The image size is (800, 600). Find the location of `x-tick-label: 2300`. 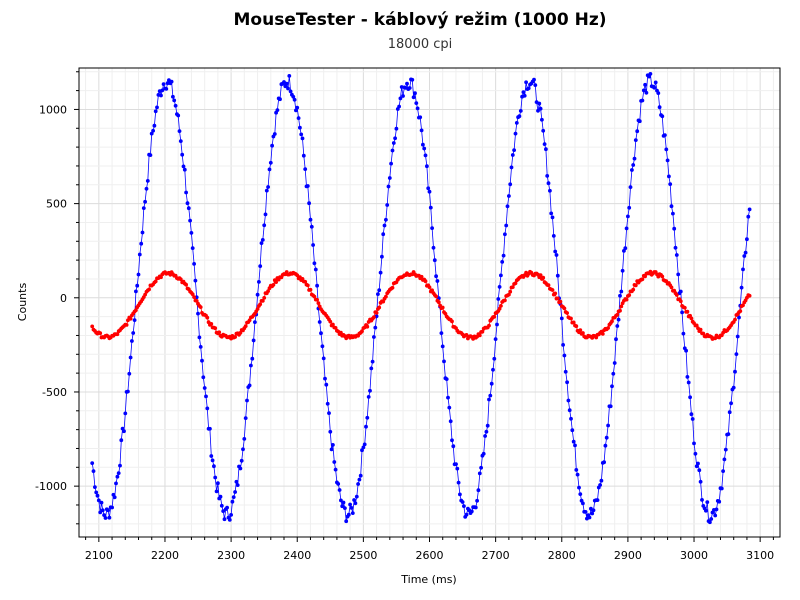

x-tick-label: 2300 is located at coordinates (231, 555).